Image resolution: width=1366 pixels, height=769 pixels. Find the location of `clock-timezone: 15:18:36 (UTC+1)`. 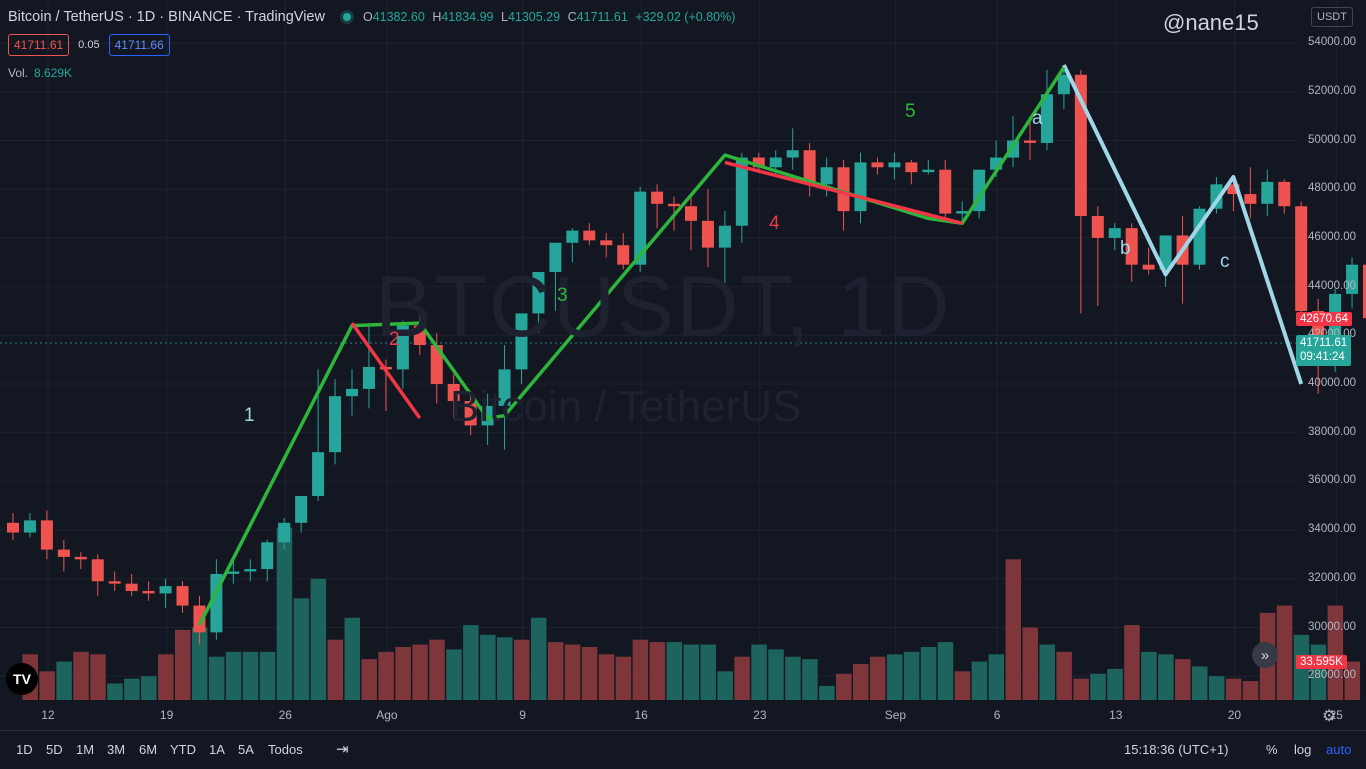

clock-timezone: 15:18:36 (UTC+1) is located at coordinates (1176, 749).